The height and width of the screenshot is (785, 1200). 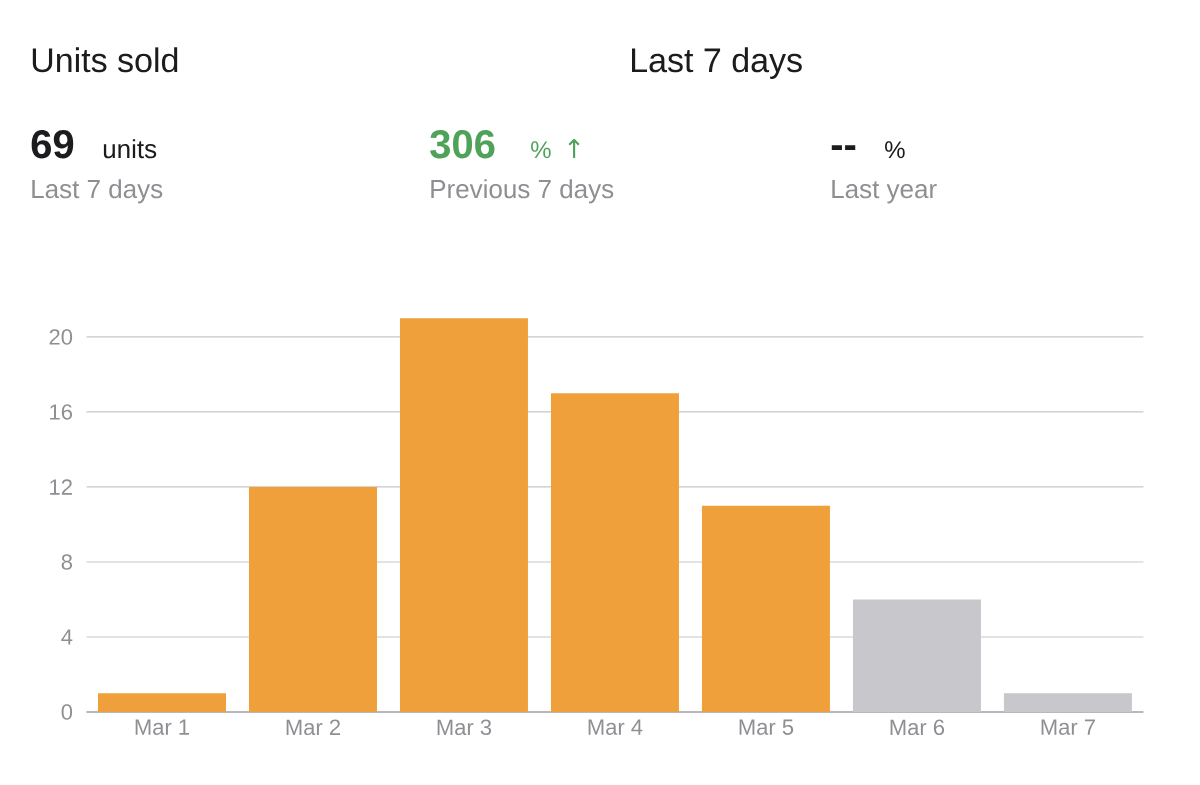 What do you see at coordinates (61, 487) in the screenshot?
I see `y-tick-label: 12` at bounding box center [61, 487].